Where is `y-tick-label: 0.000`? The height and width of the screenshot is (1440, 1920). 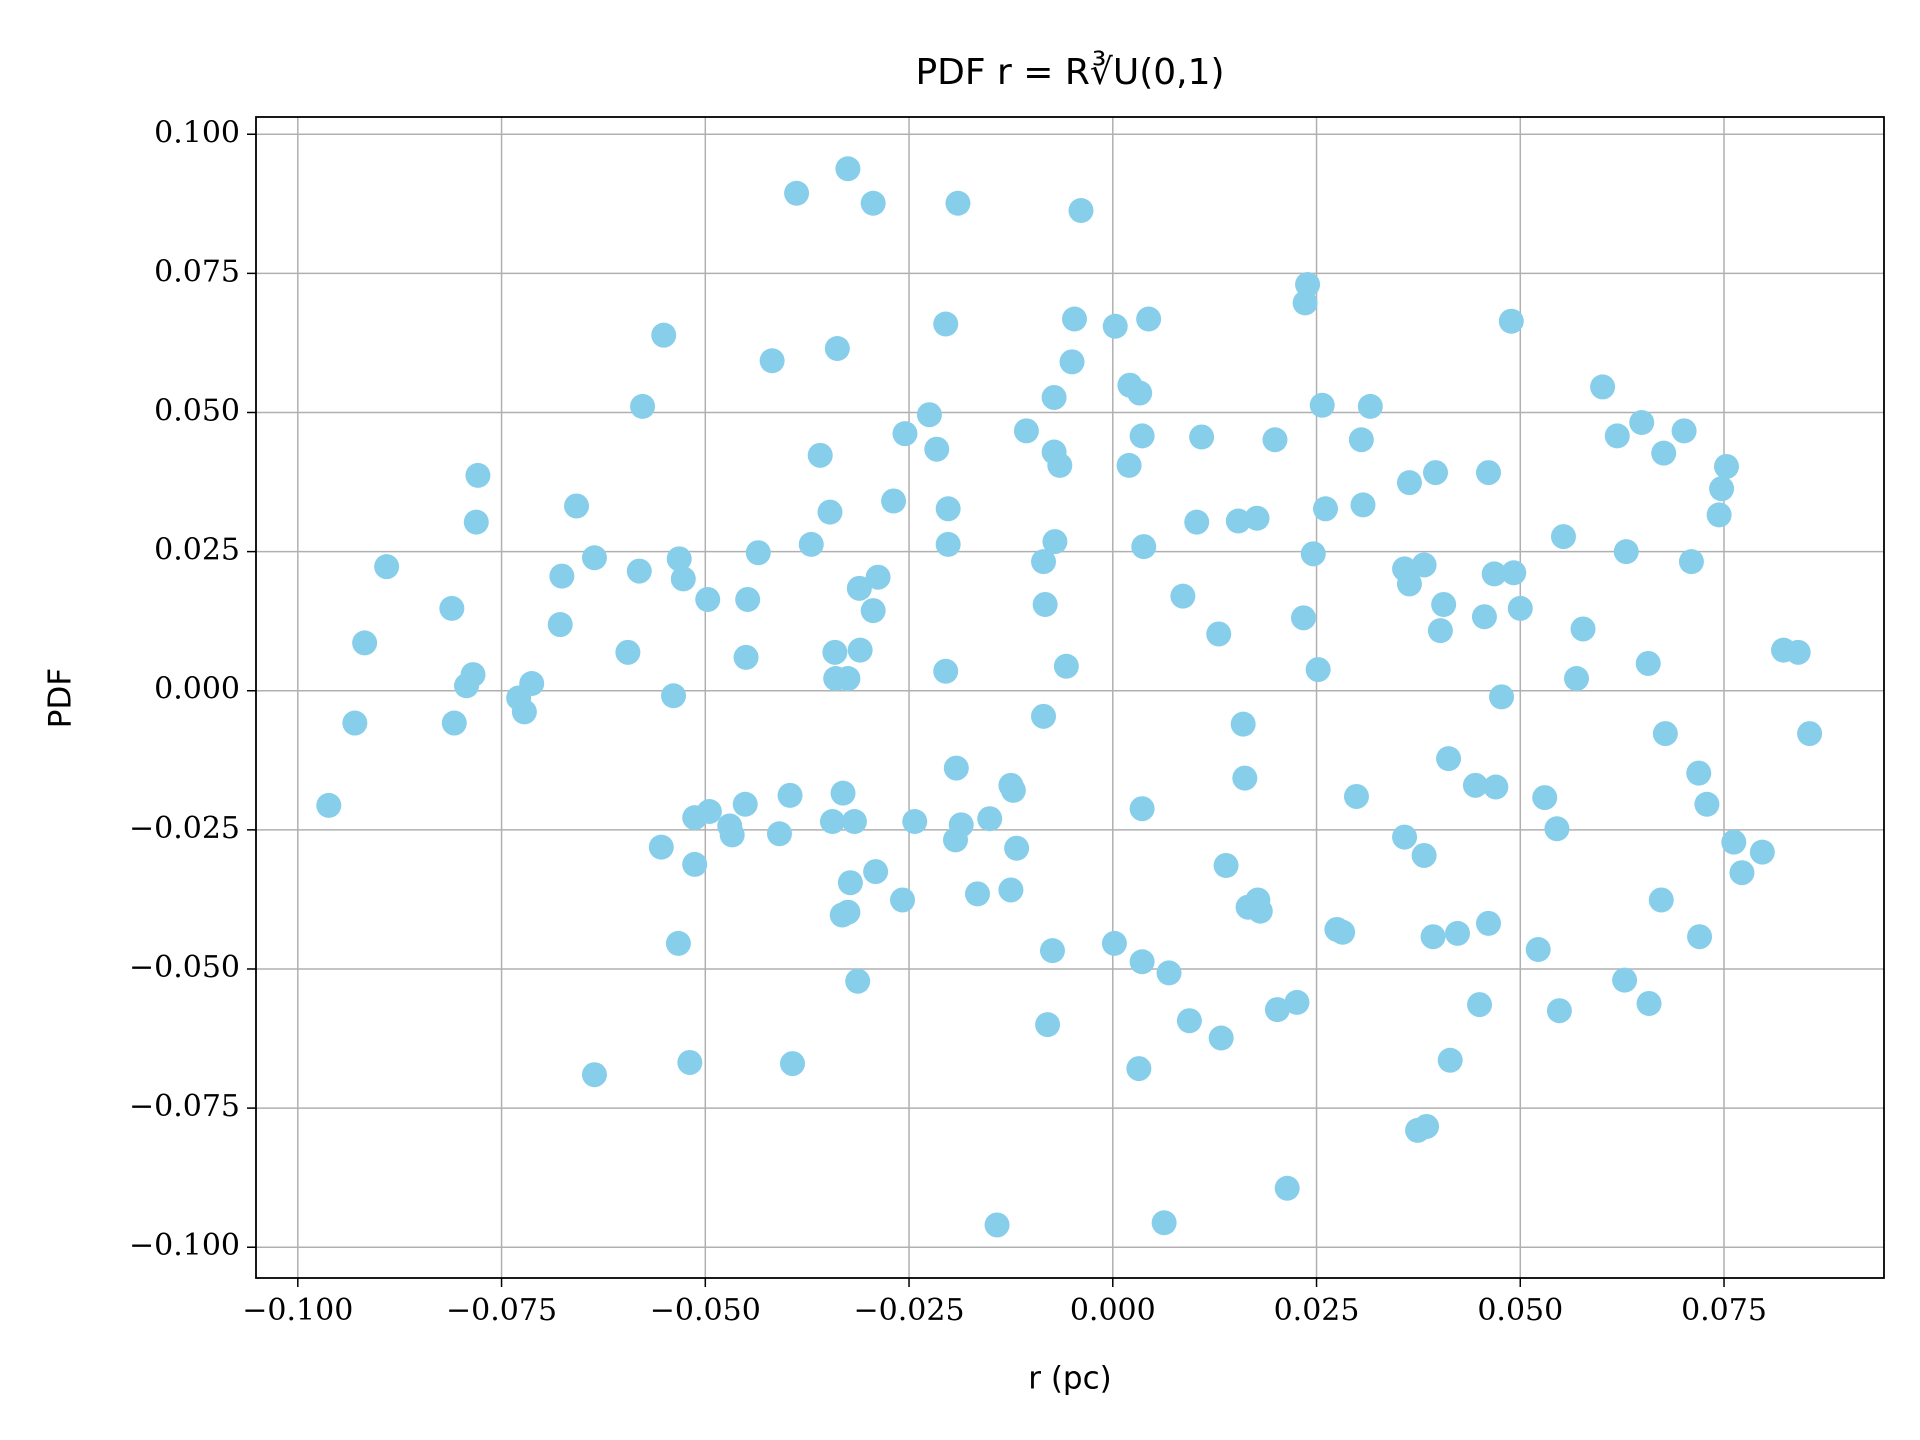 y-tick-label: 0.000 is located at coordinates (197, 689).